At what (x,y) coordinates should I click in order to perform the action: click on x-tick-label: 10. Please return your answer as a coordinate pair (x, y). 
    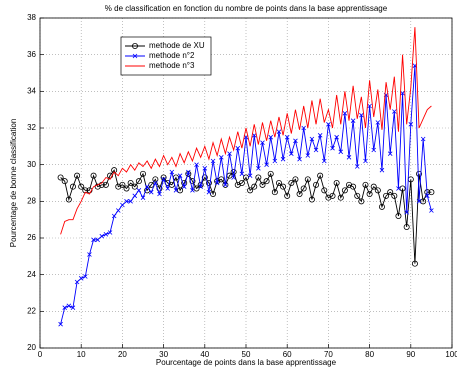
    Looking at the image, I should click on (81, 354).